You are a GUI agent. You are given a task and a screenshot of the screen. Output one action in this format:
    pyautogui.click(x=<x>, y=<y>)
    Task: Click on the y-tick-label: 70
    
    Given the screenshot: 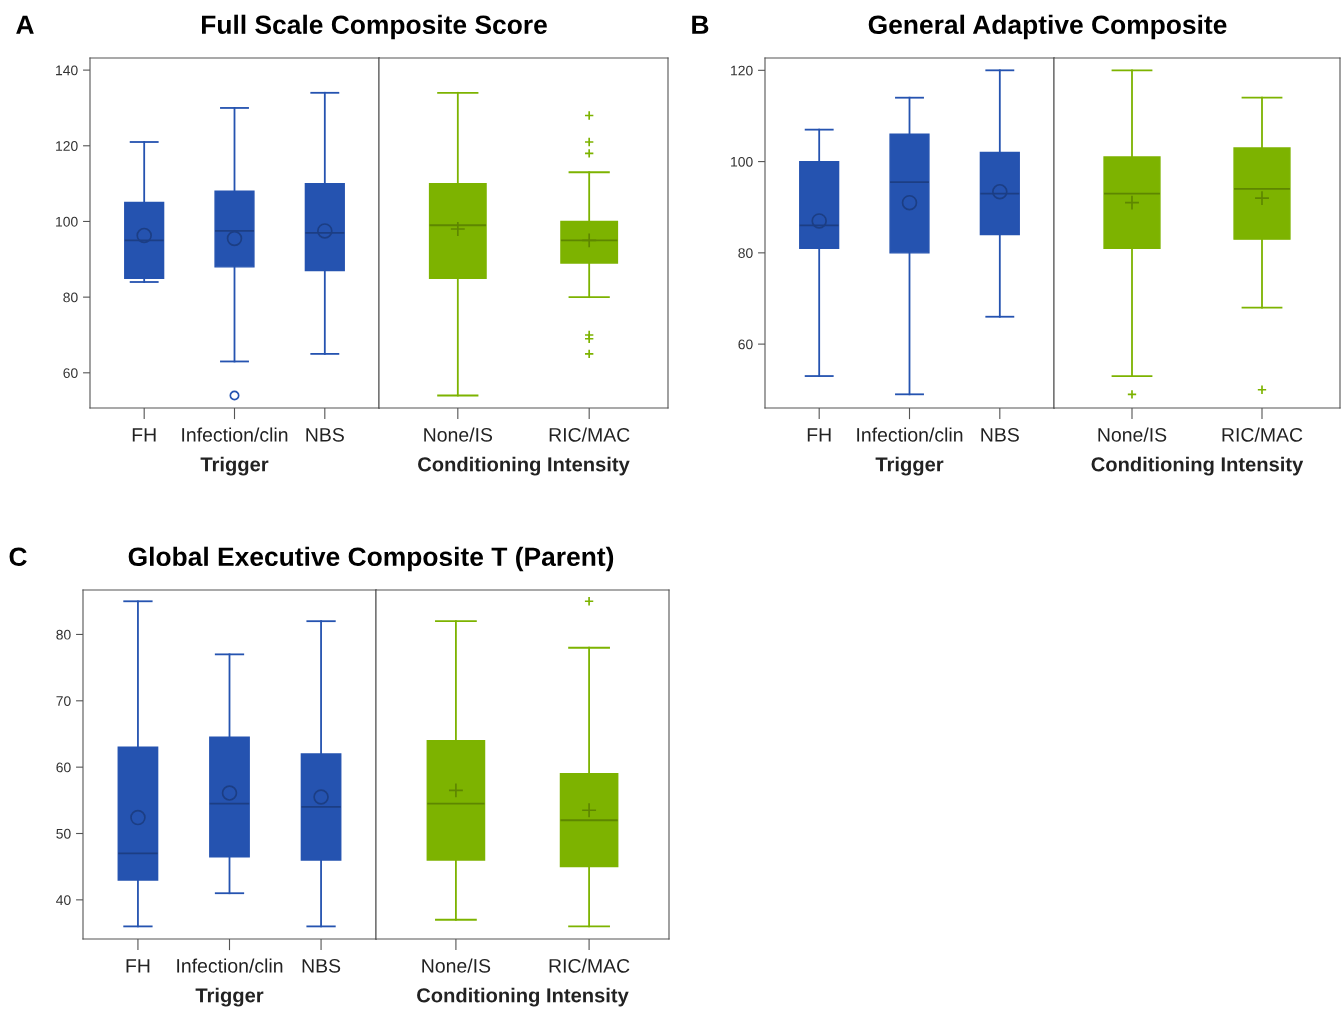 What is the action you would take?
    pyautogui.click(x=63, y=701)
    